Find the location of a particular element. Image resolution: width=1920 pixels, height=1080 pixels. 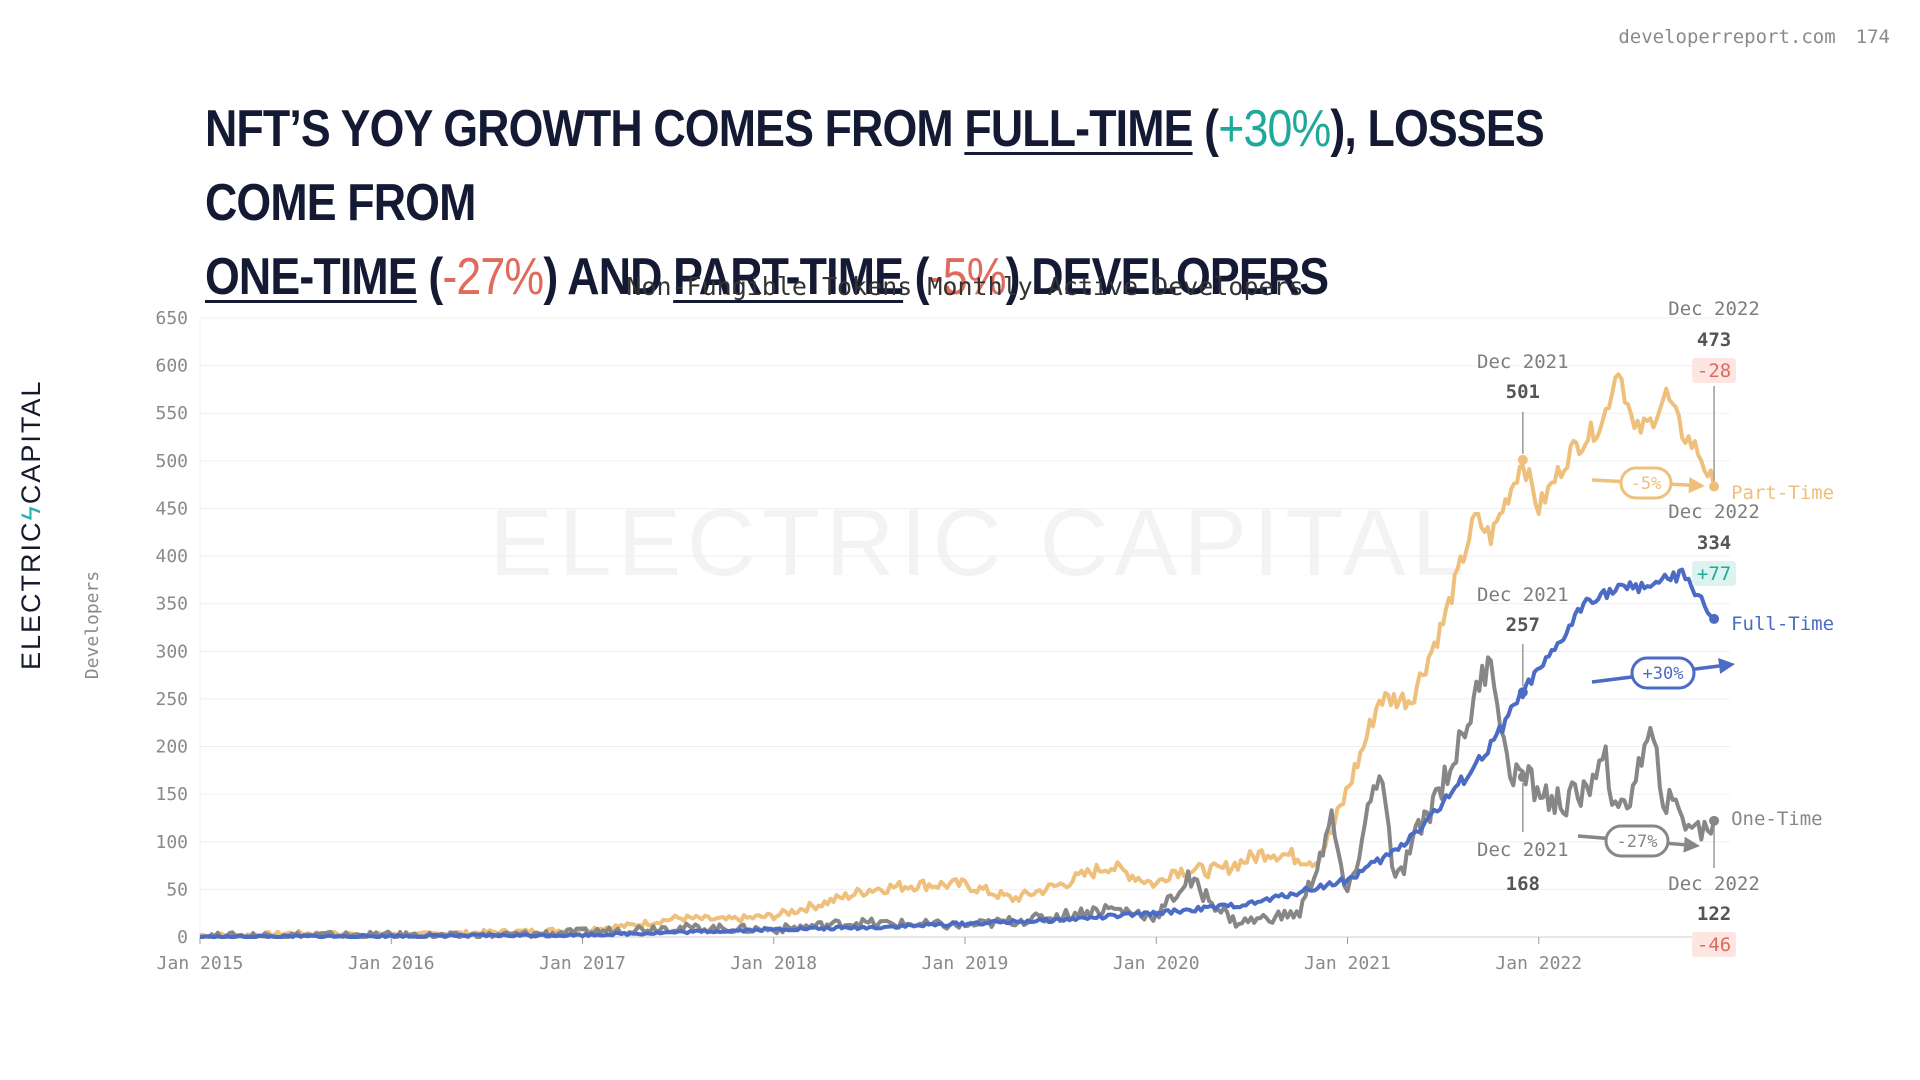

page-number: 174 is located at coordinates (1872, 37).